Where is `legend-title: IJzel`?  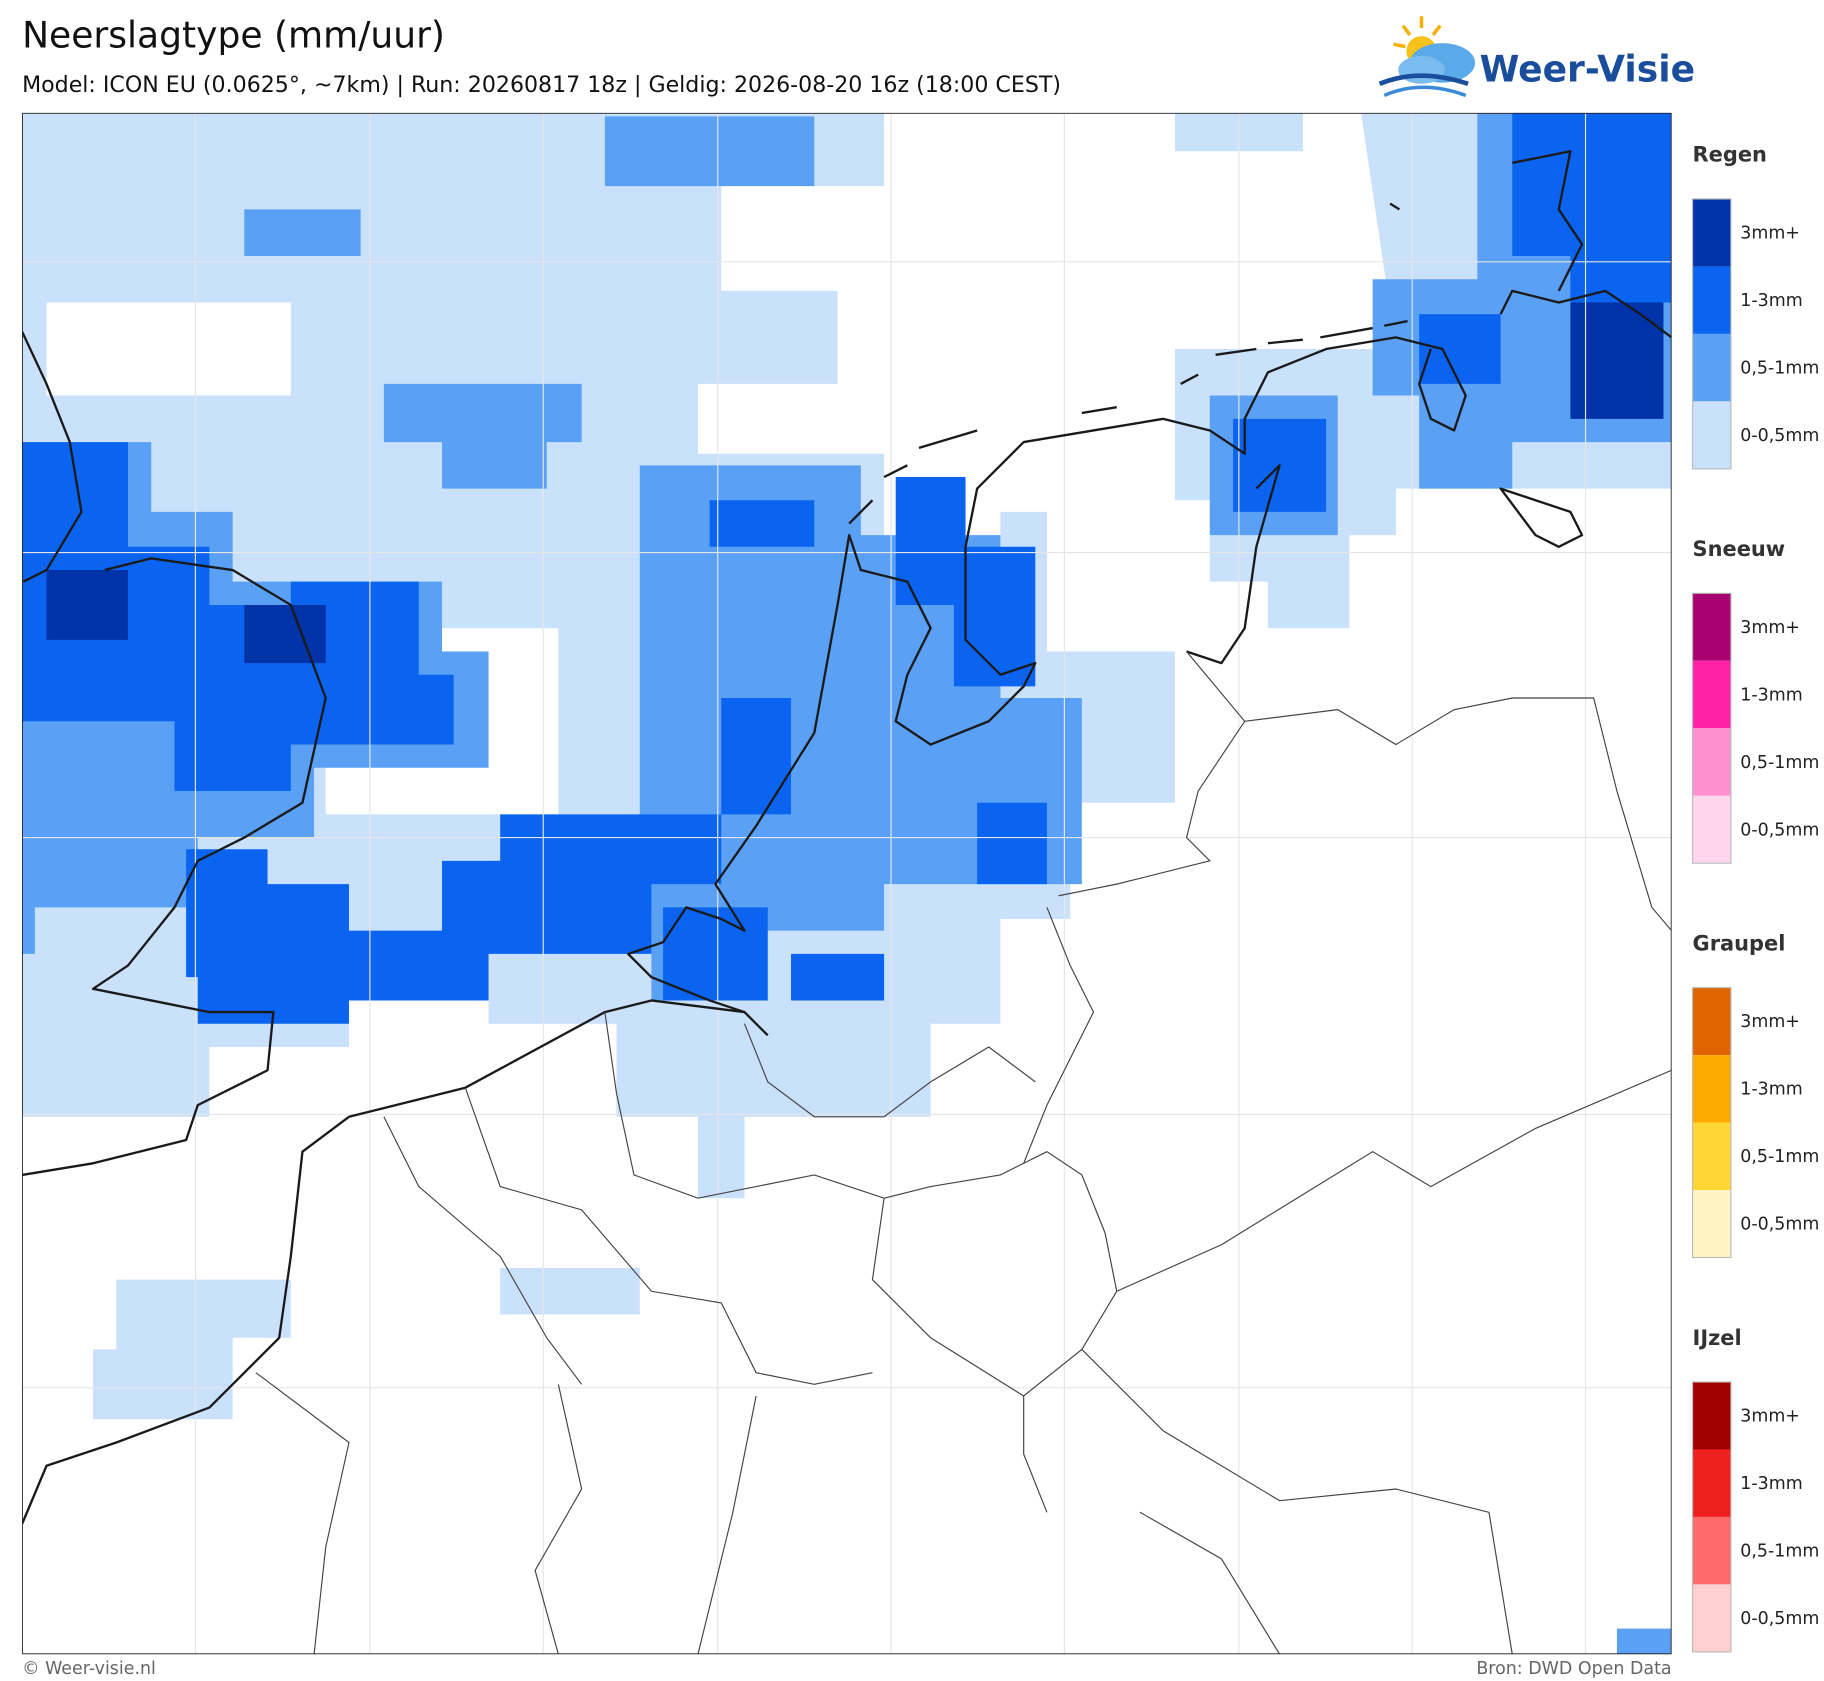
legend-title: IJzel is located at coordinates (1717, 1338).